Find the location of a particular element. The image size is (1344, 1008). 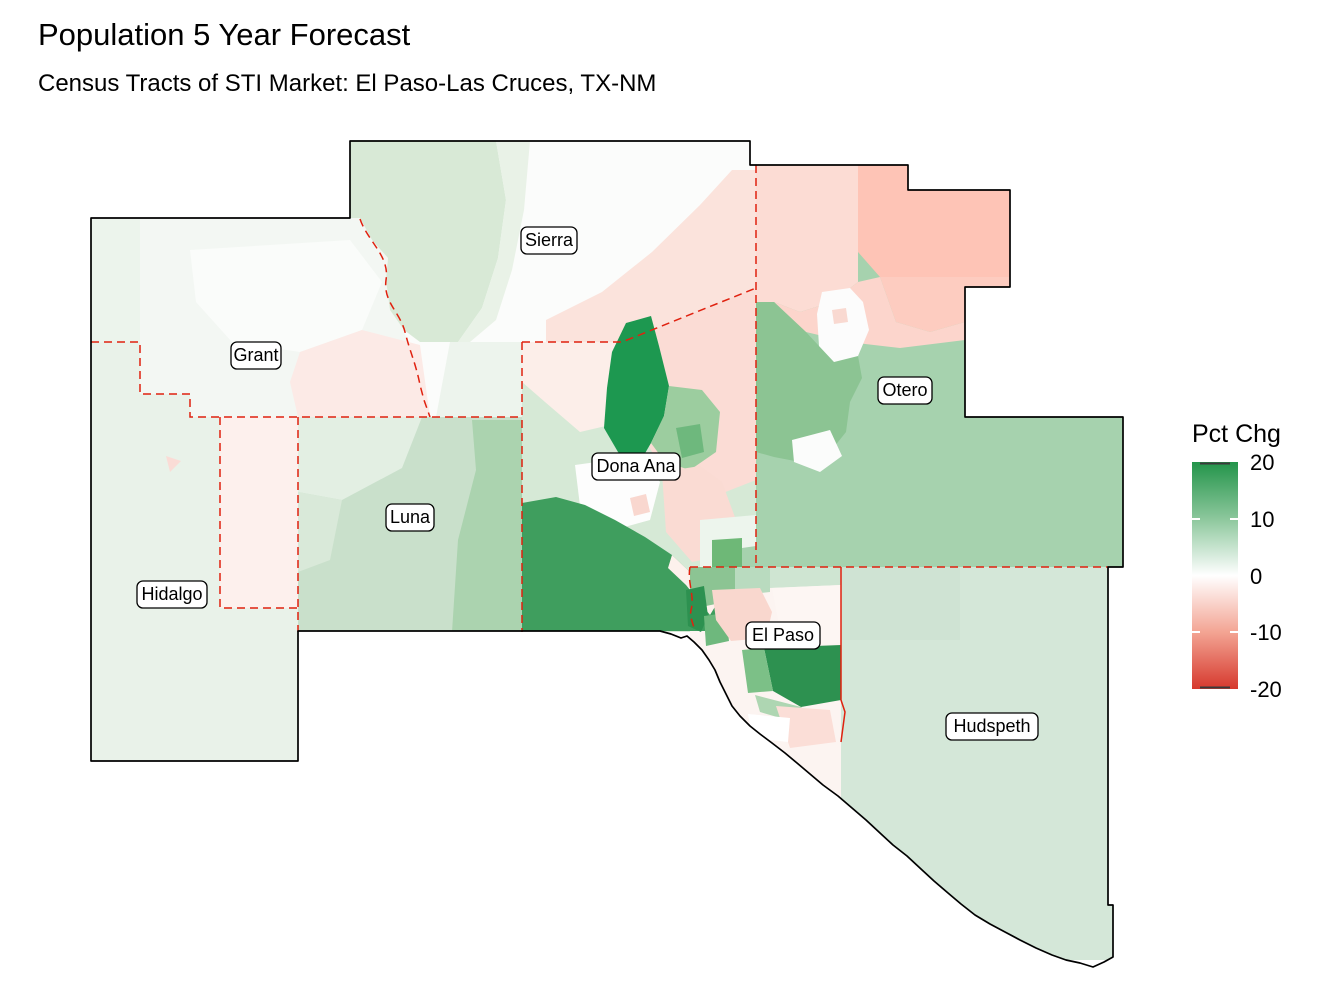

legend-title: Pct Chg is located at coordinates (1236, 434).